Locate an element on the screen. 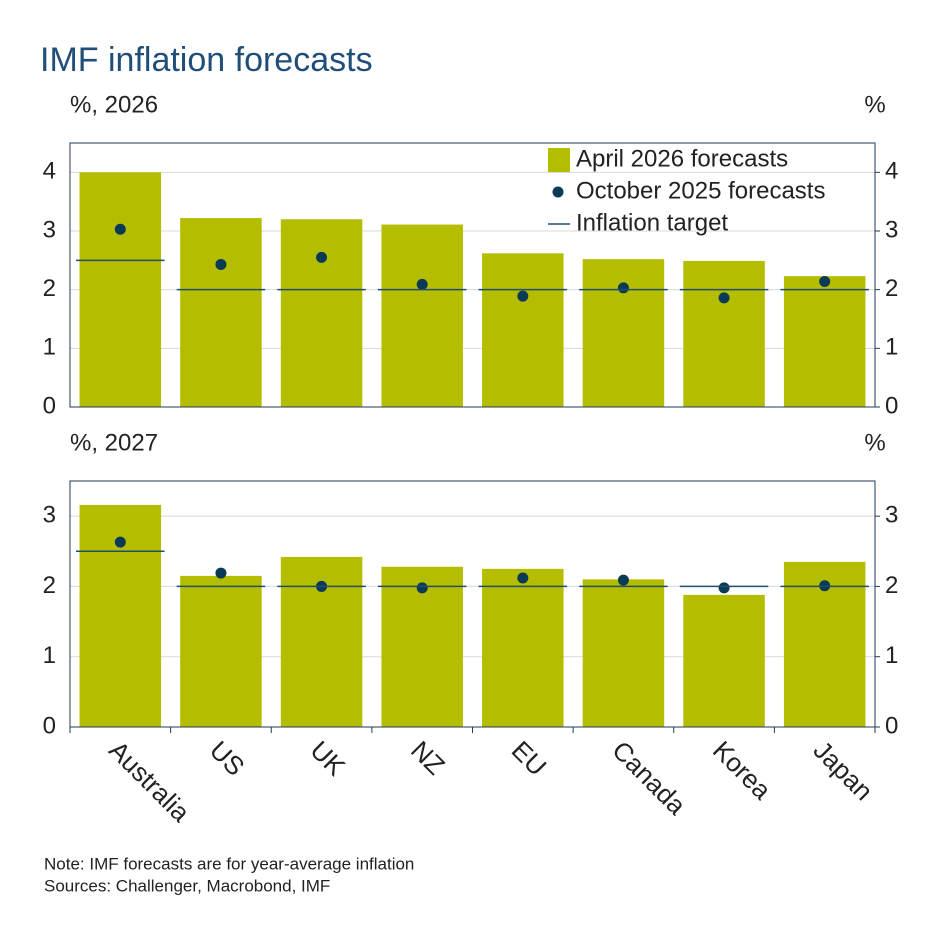  legend-label: Inflation target is located at coordinates (652, 222).